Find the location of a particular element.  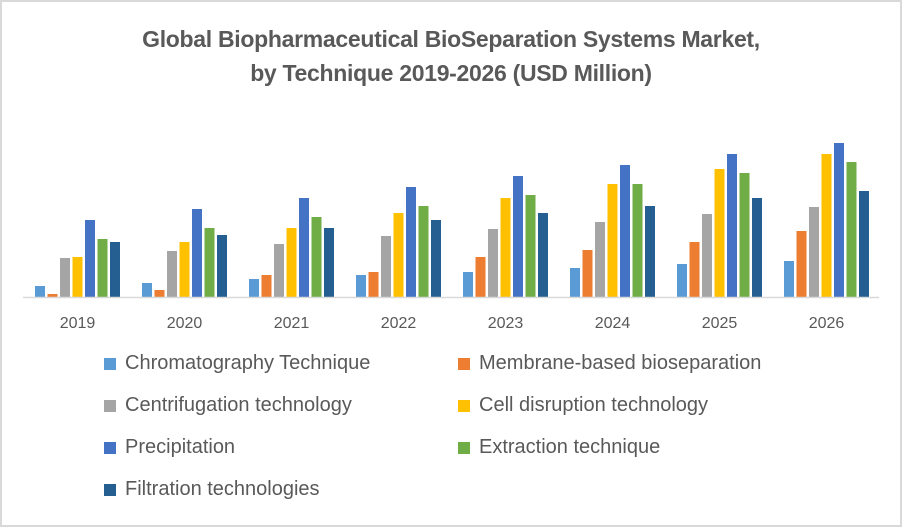

legend-label: Precipitation is located at coordinates (180, 447).